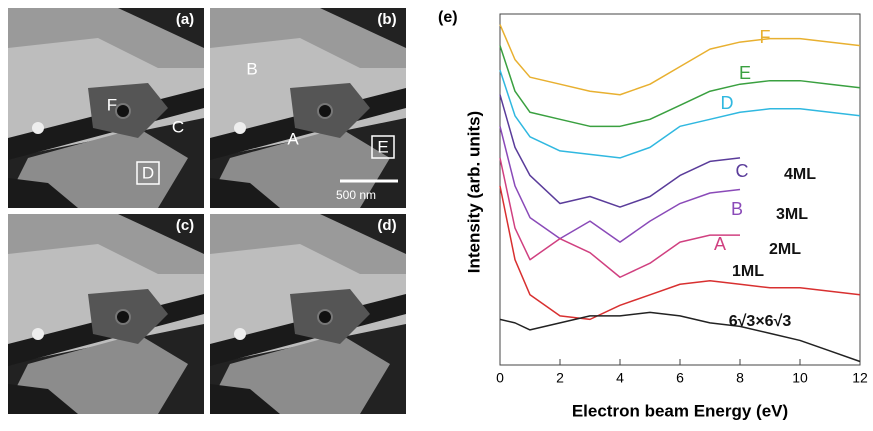  I want to click on series-label: F, so click(765, 37).